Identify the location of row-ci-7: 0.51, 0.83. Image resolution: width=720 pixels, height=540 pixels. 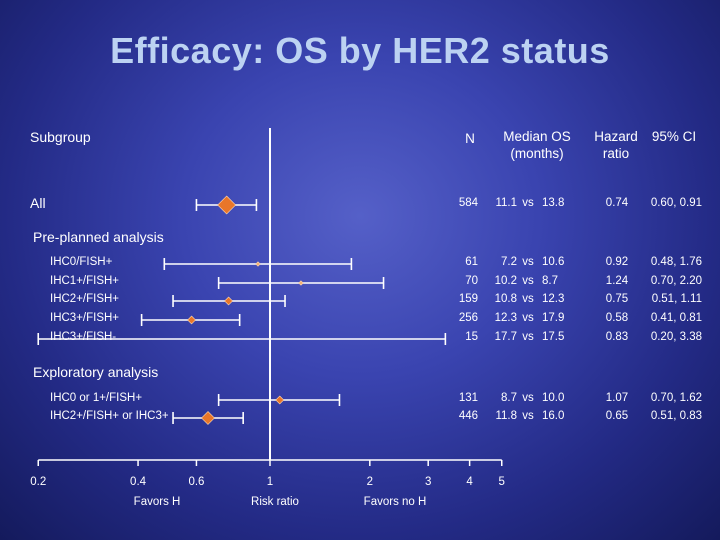
(676, 416).